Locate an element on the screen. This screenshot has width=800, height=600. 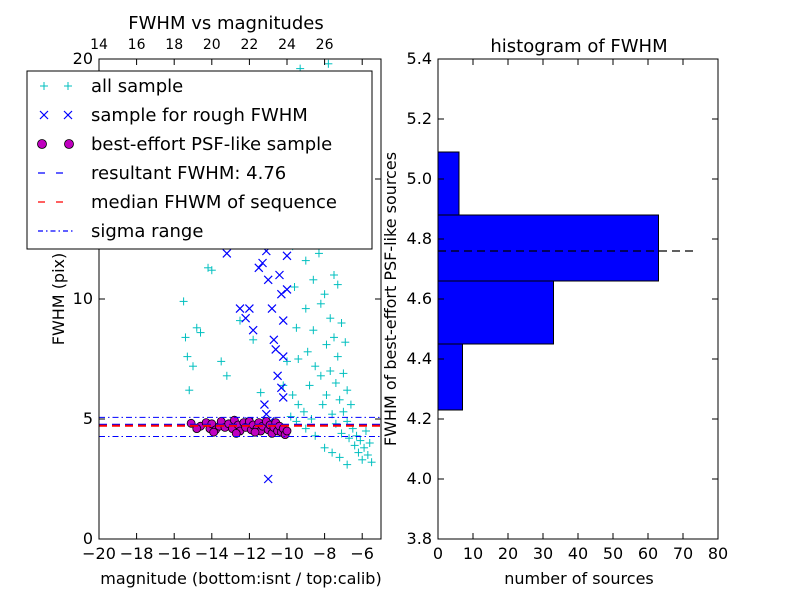
left-chart-title: FWHM vs magnitudes is located at coordinates (225, 23).